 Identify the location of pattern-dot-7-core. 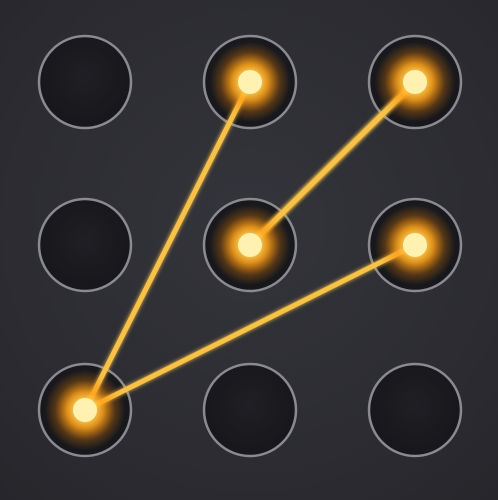
(85, 410).